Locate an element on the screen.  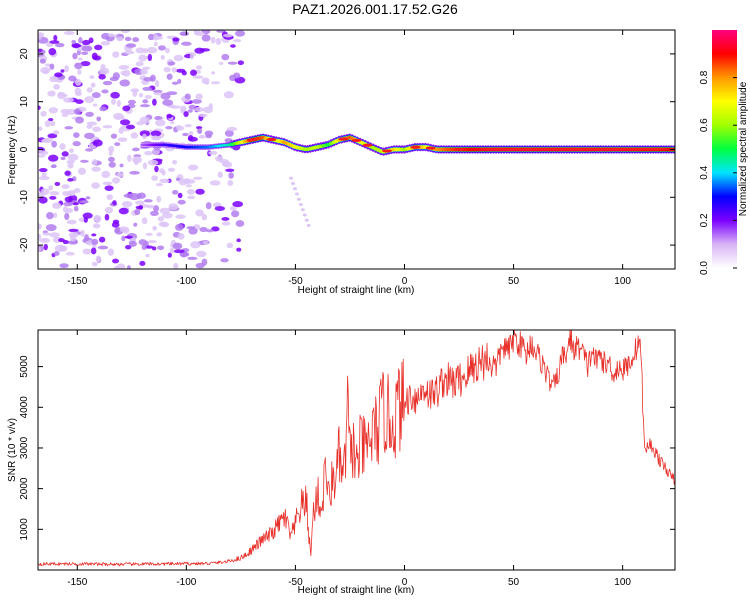
heatmap-y-axis-label: Frequency (Hz) is located at coordinates (12, 150).